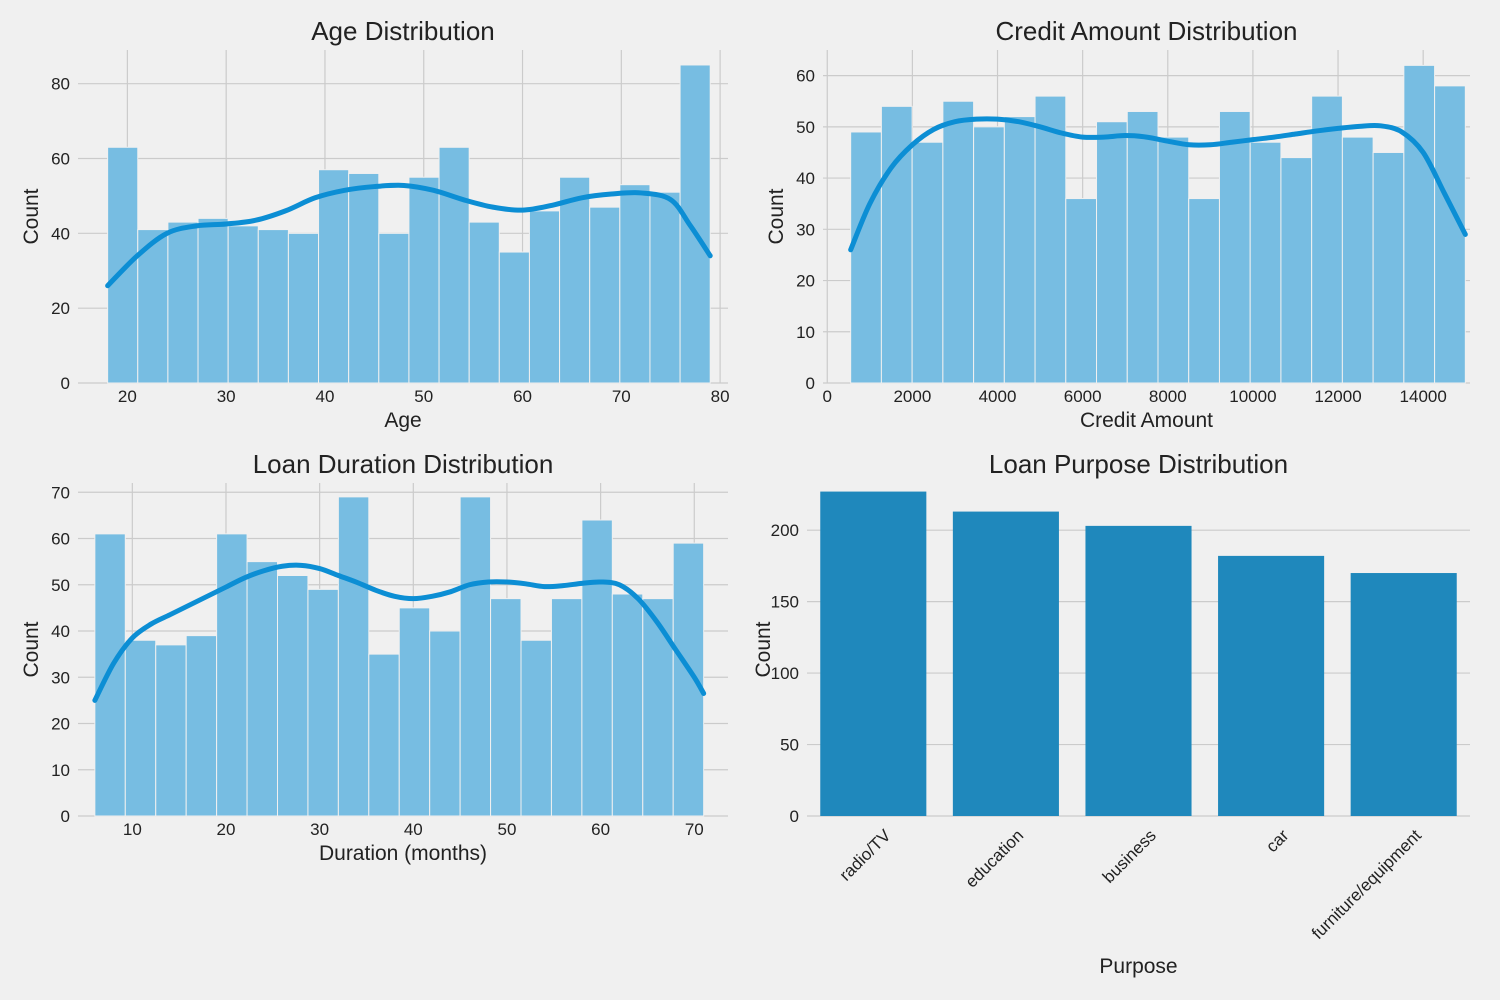 The height and width of the screenshot is (1000, 1500). Describe the element at coordinates (785, 530) in the screenshot. I see `y-tick-label: 200` at that location.